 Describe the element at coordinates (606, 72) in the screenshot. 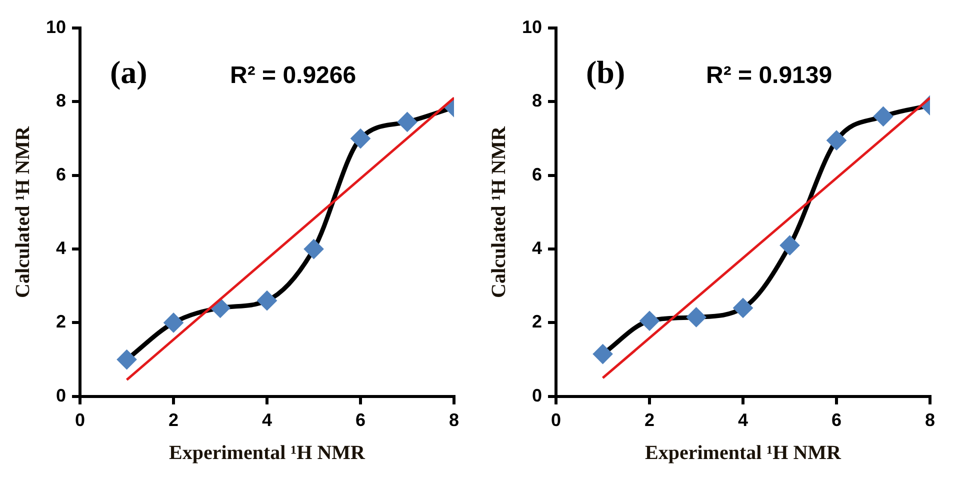

I see `annotation: (b)` at that location.